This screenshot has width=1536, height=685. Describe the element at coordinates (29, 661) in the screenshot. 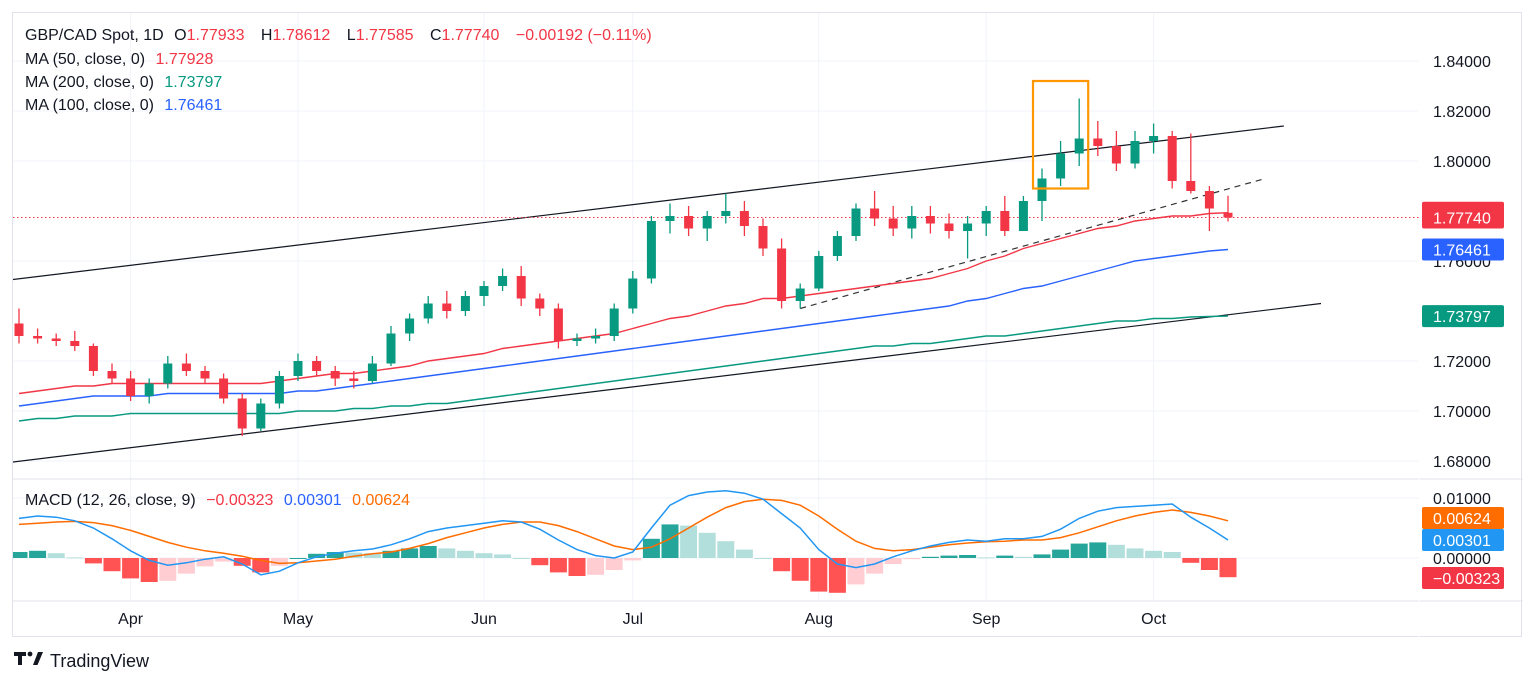

I see `tradingview-logo-icon` at that location.